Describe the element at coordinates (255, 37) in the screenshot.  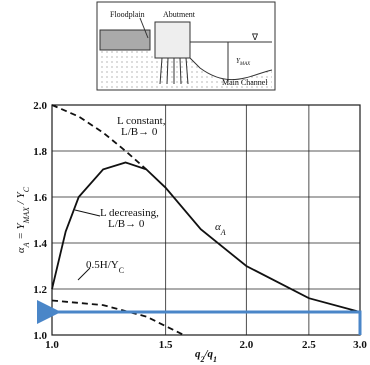
I see `inset-label: ∇` at that location.